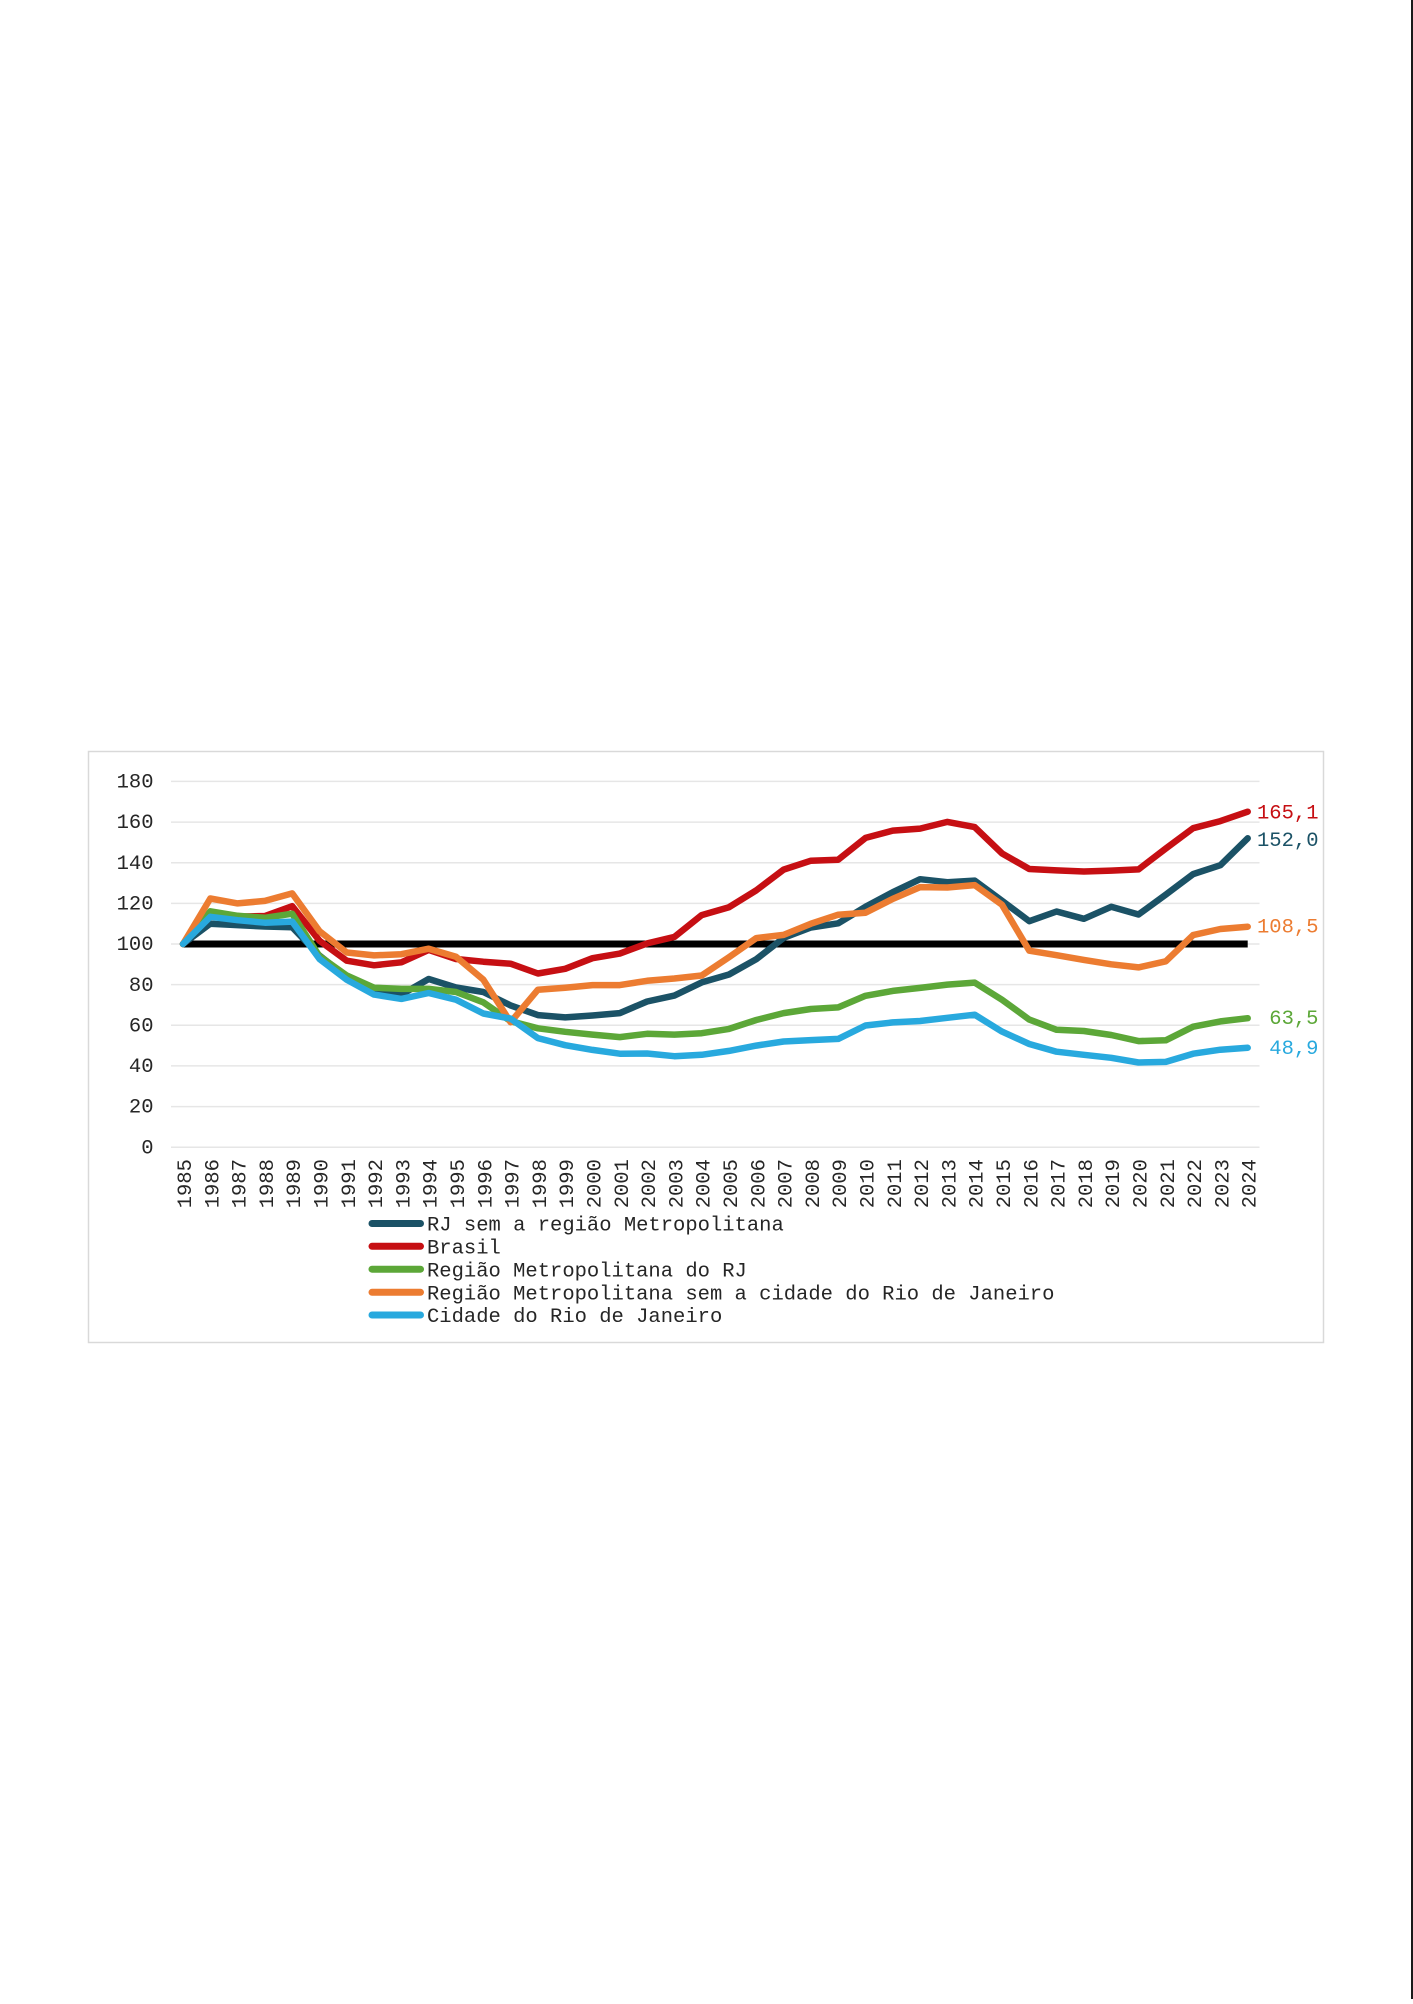  I want to click on svg-text: 2008, so click(814, 1183).